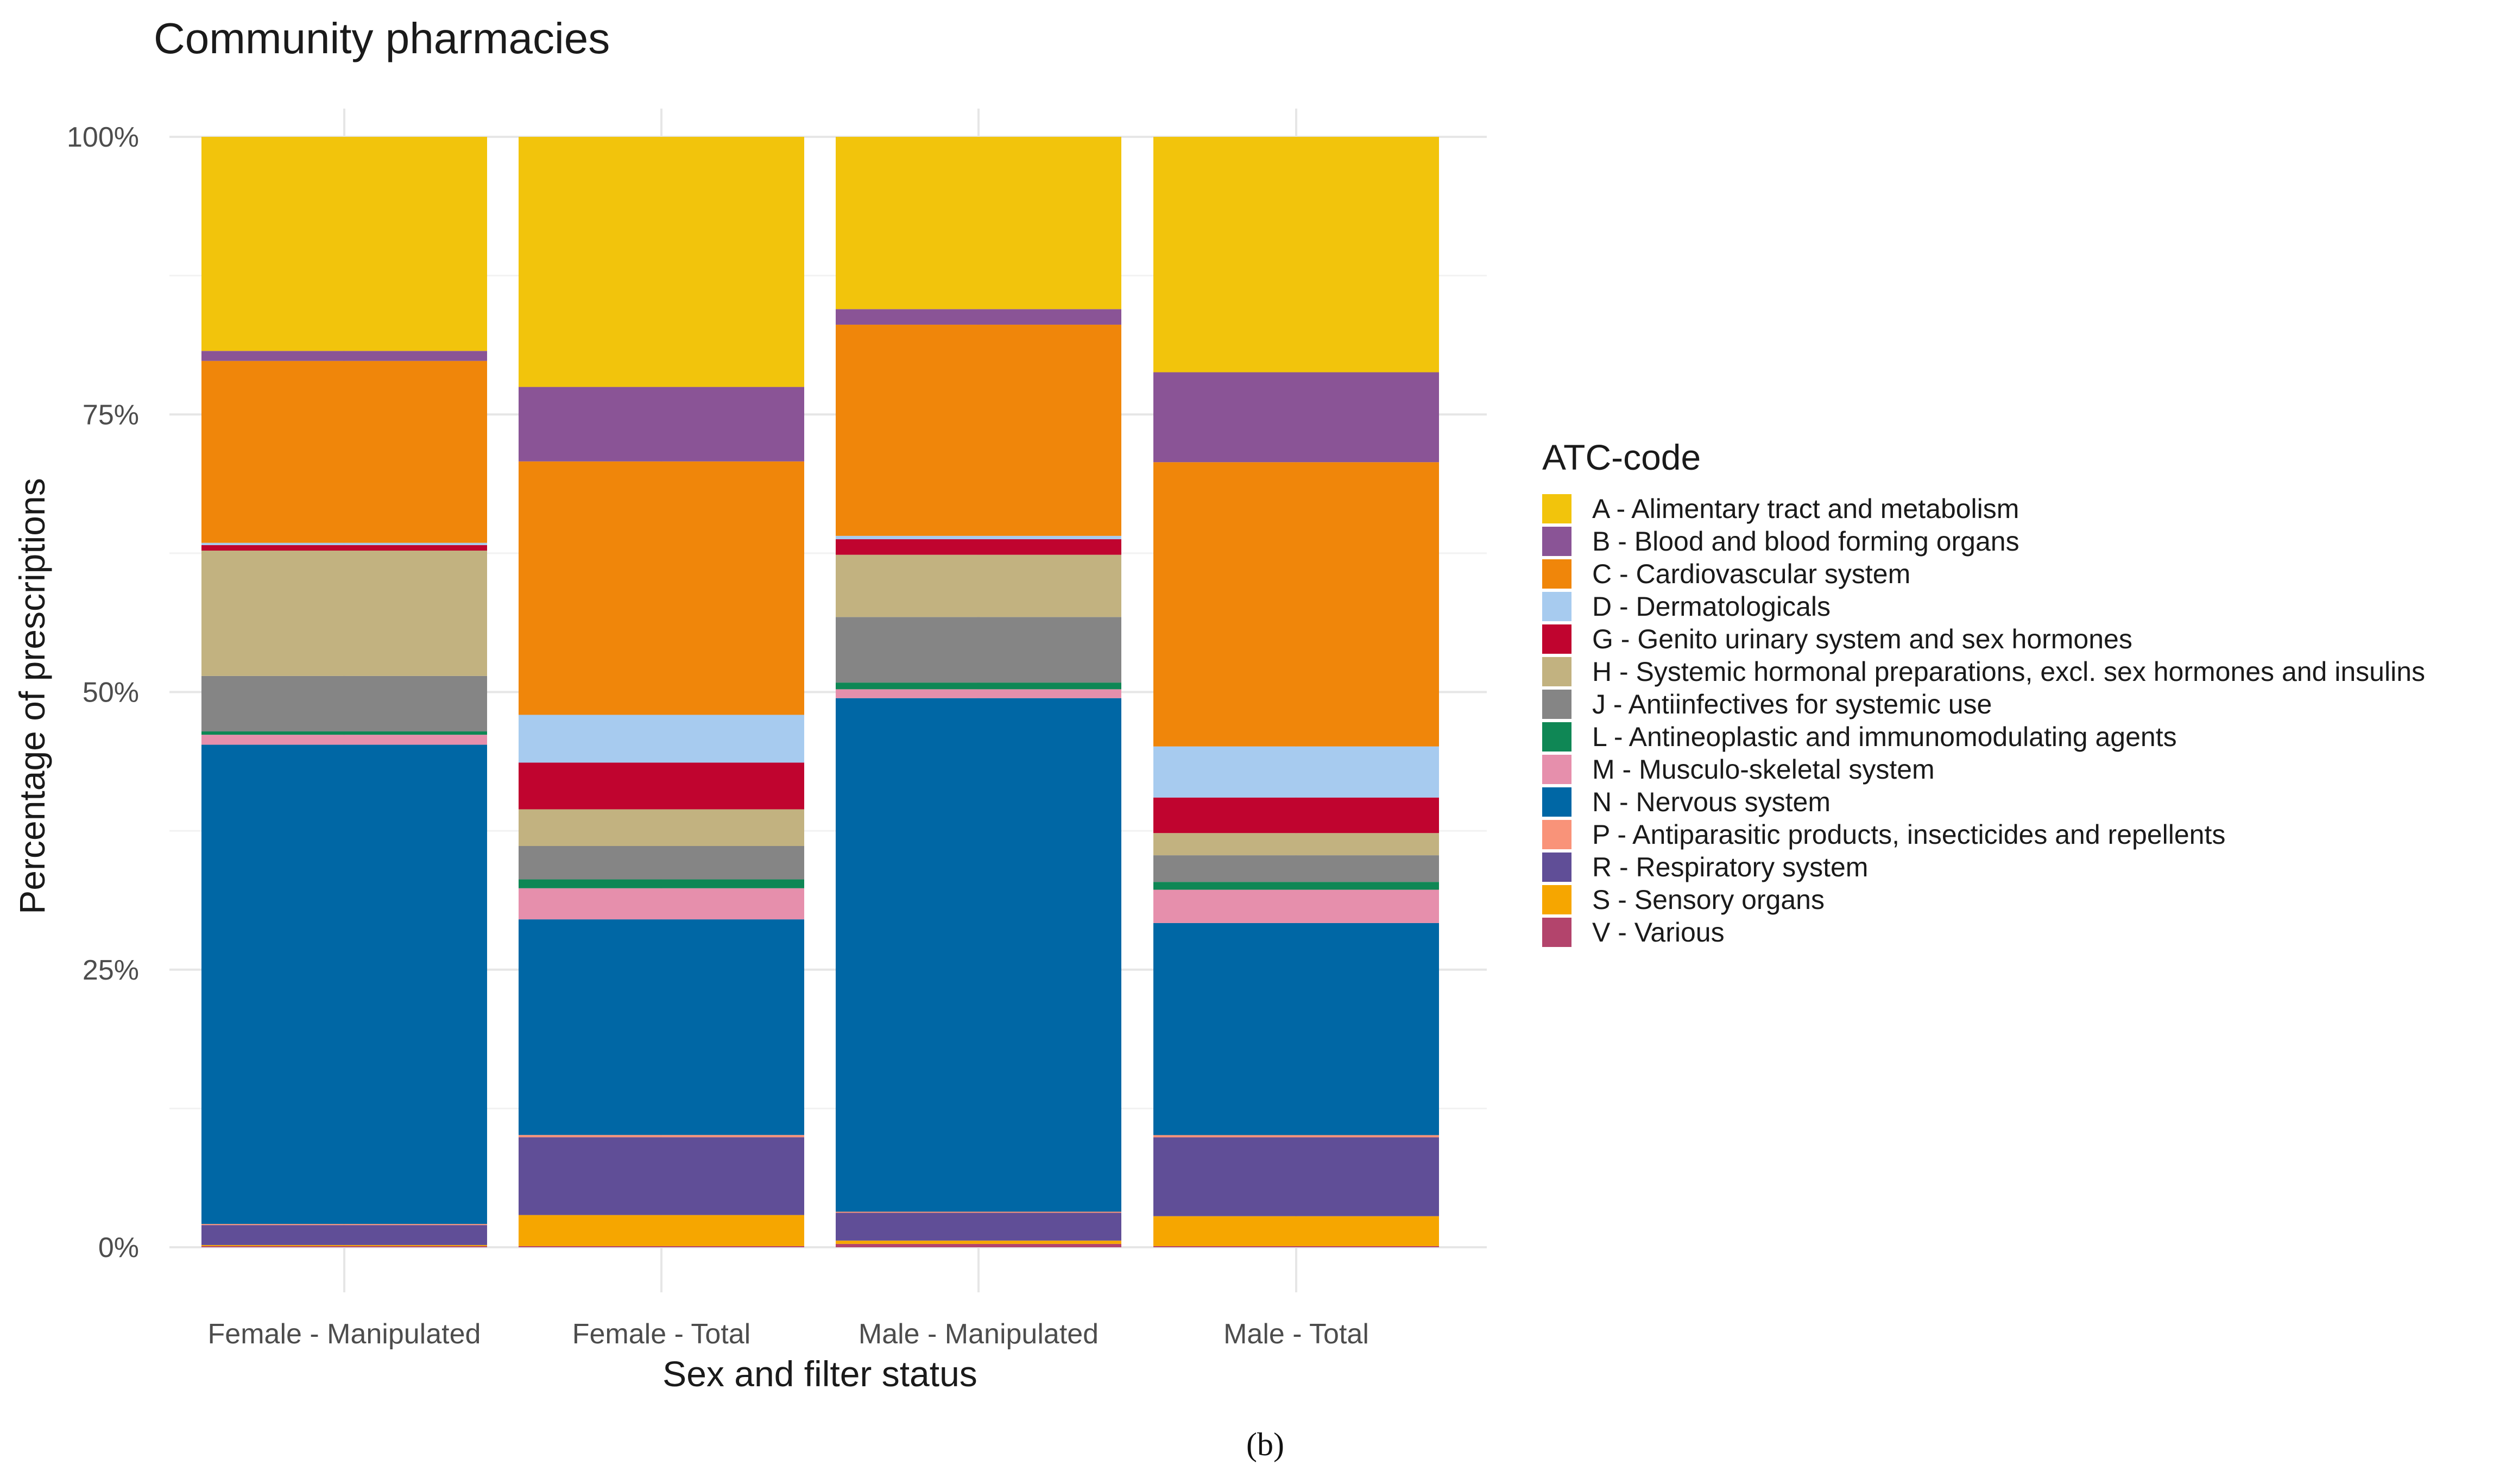  Describe the element at coordinates (32, 696) in the screenshot. I see `y-axis-title: Percentage of prescriptions` at that location.